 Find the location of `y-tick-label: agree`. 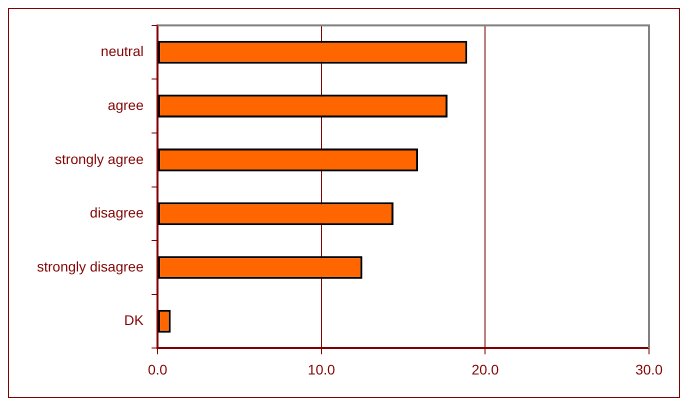

y-tick-label: agree is located at coordinates (126, 104).